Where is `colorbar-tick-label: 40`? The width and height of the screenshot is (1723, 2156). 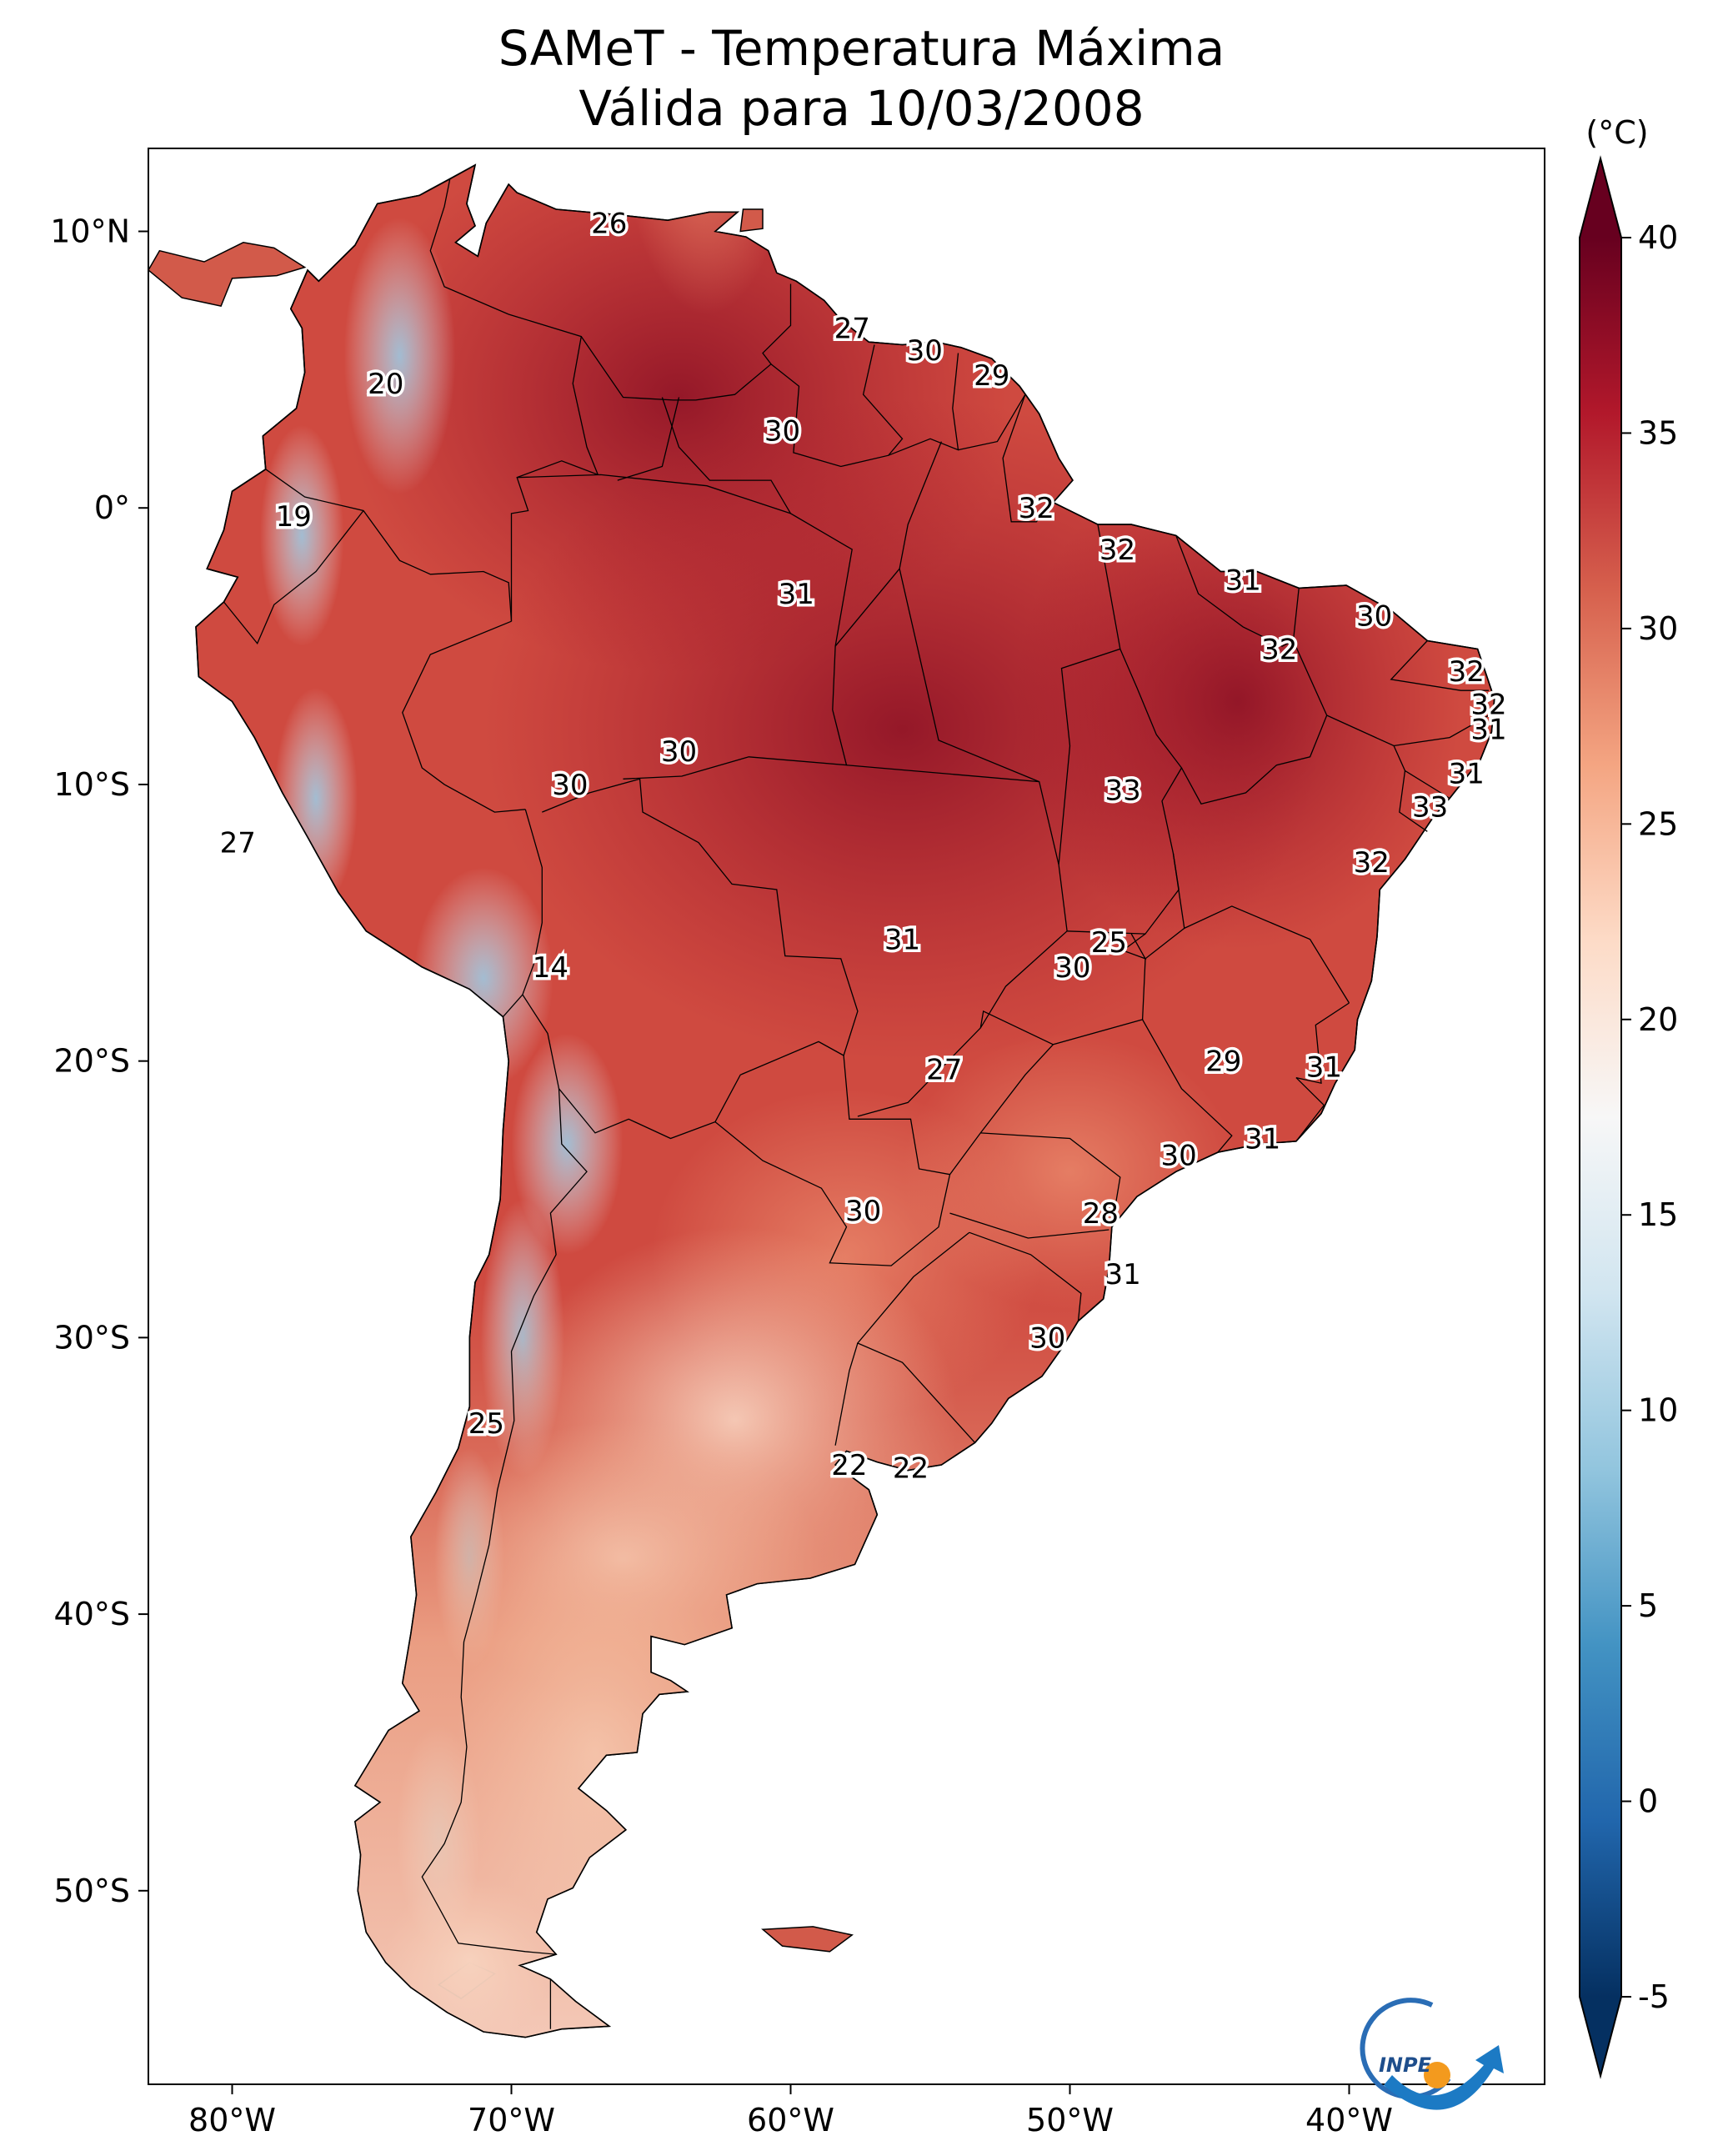
colorbar-tick-label: 40 is located at coordinates (1658, 237).